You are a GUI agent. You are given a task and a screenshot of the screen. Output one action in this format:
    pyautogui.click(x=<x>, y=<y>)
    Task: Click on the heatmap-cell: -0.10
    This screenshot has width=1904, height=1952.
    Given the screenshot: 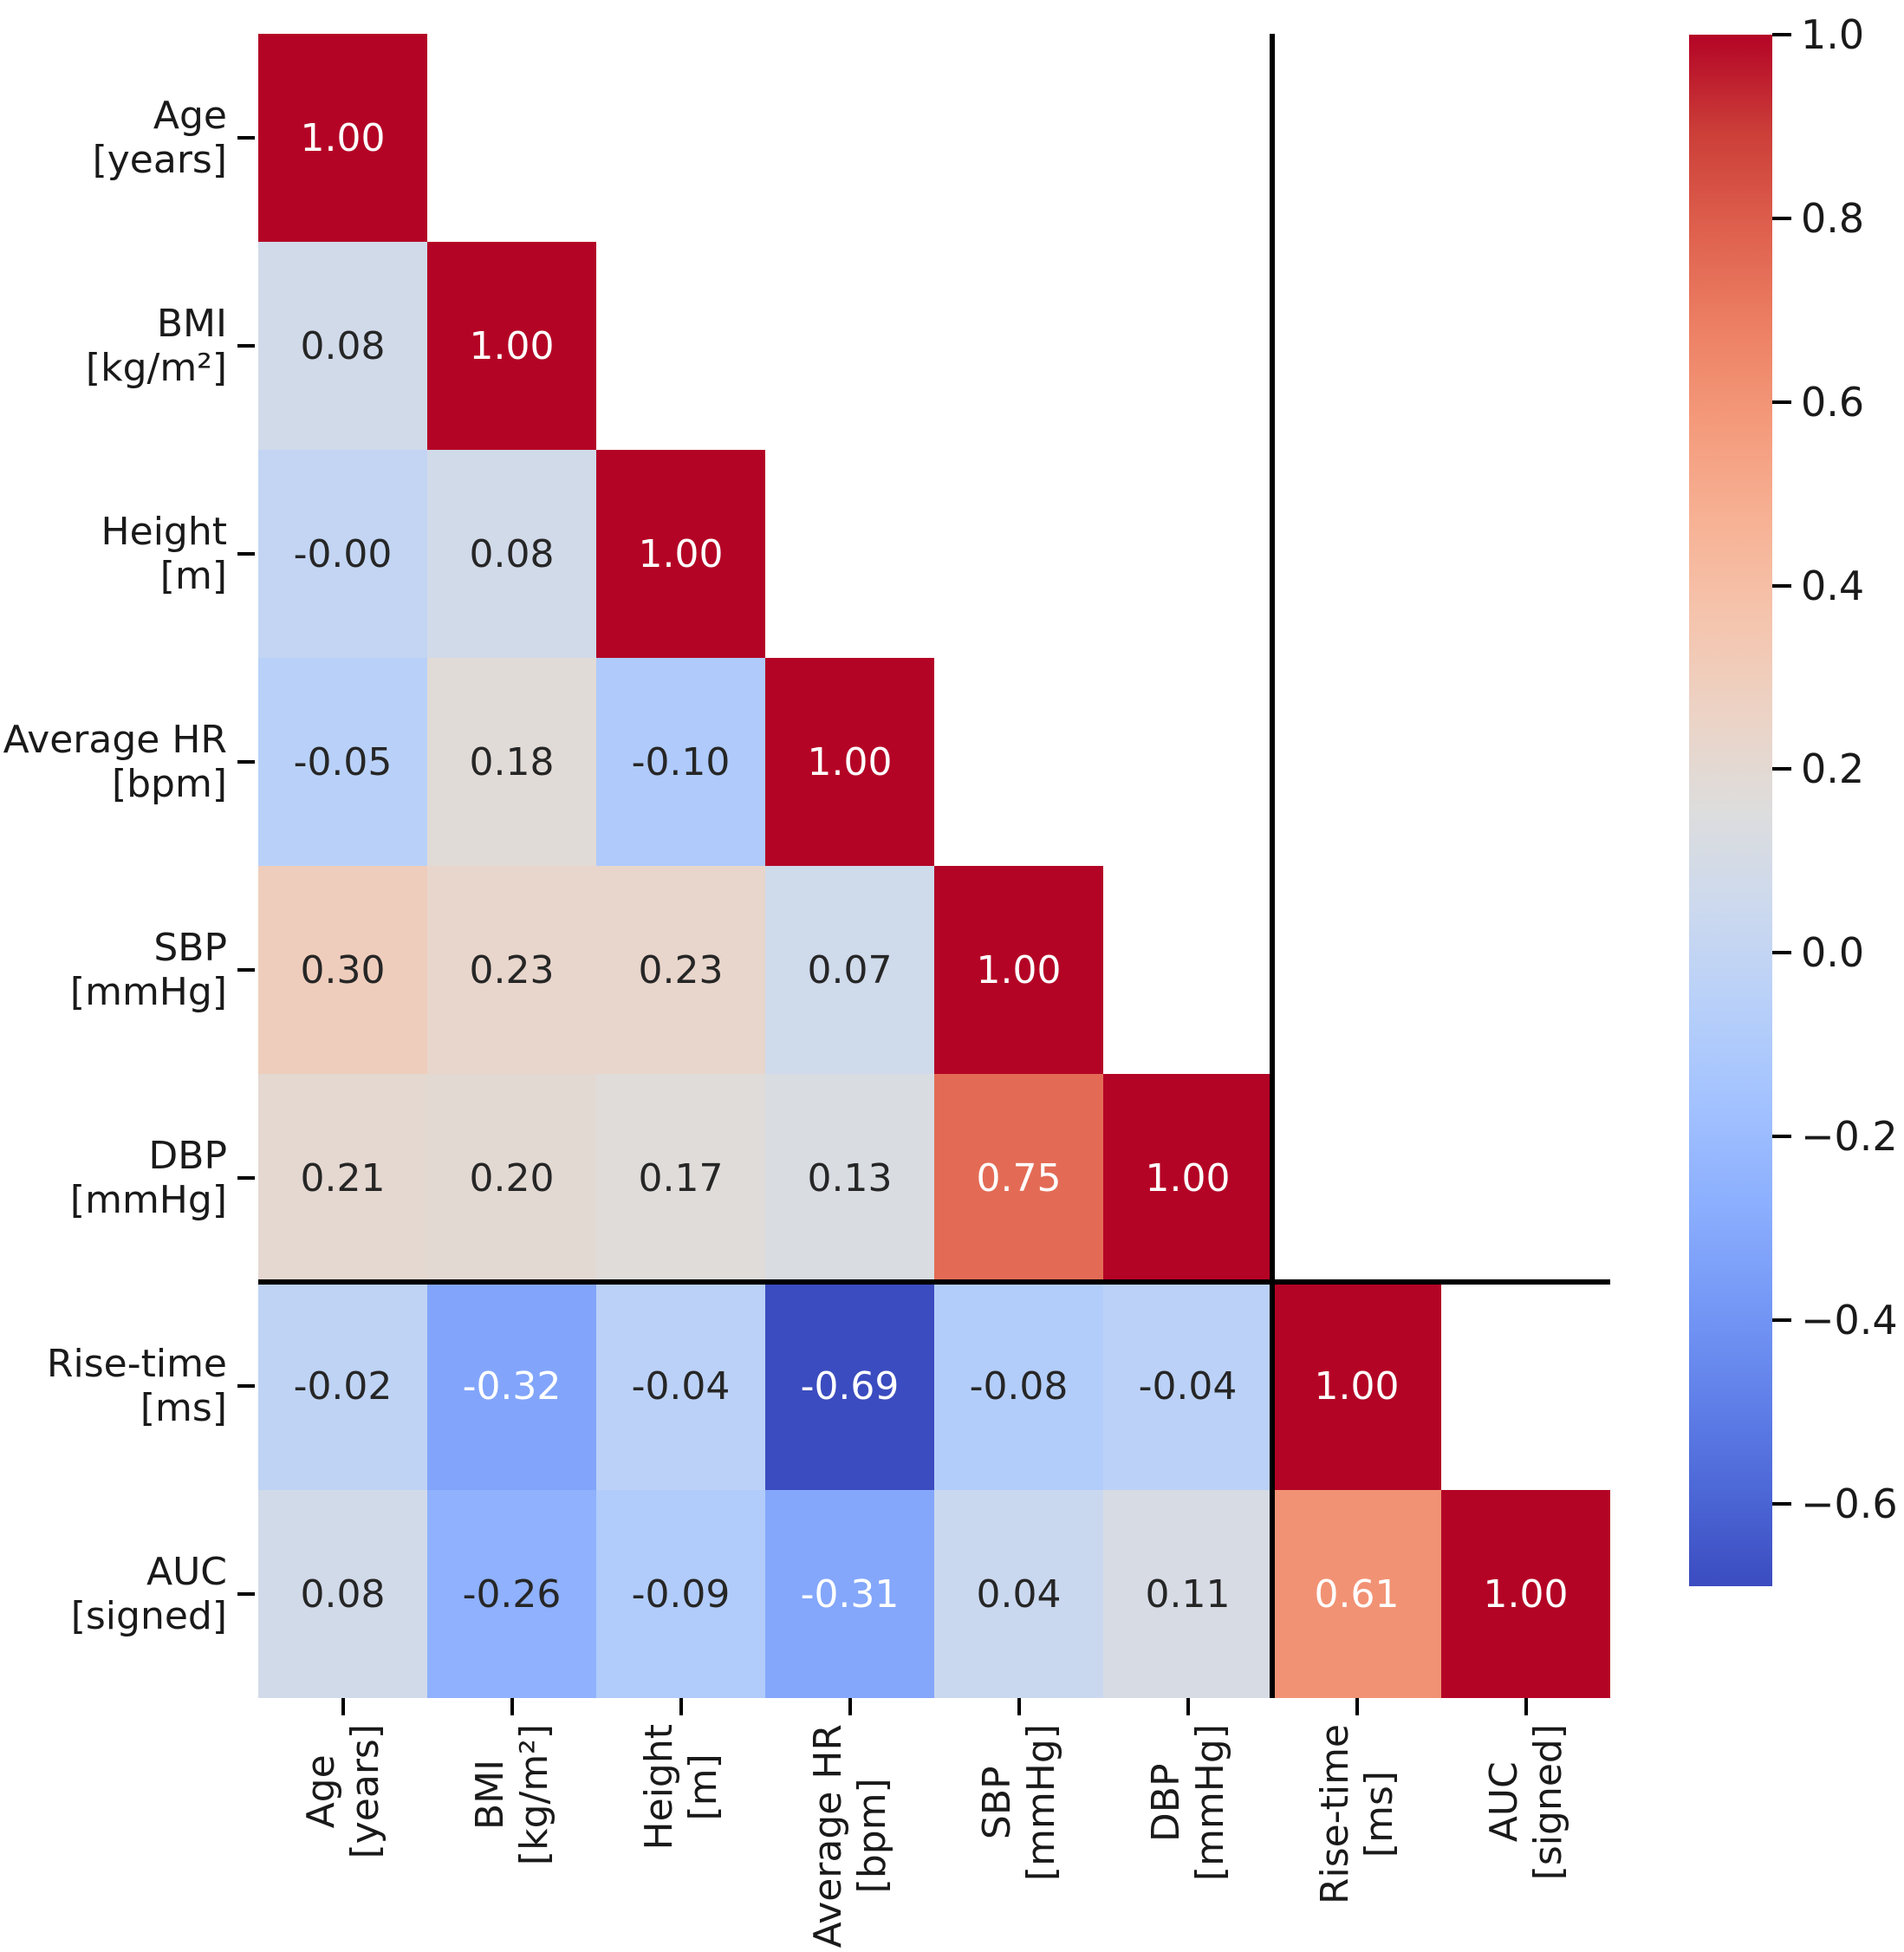 What is the action you would take?
    pyautogui.click(x=680, y=762)
    